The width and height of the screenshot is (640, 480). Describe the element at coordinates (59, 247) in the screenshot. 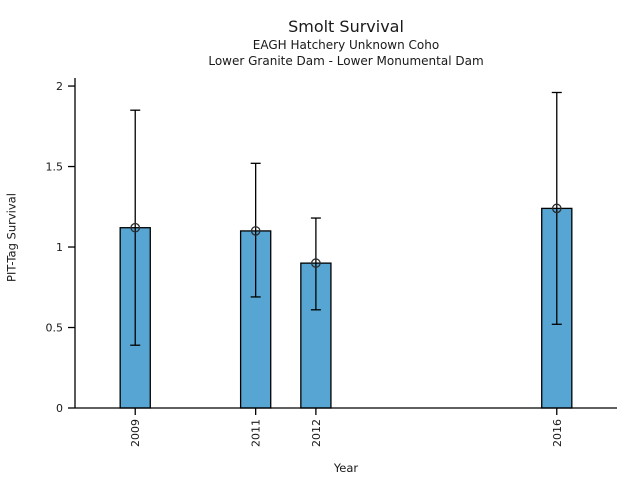

I see `y-tick-label: 1` at that location.